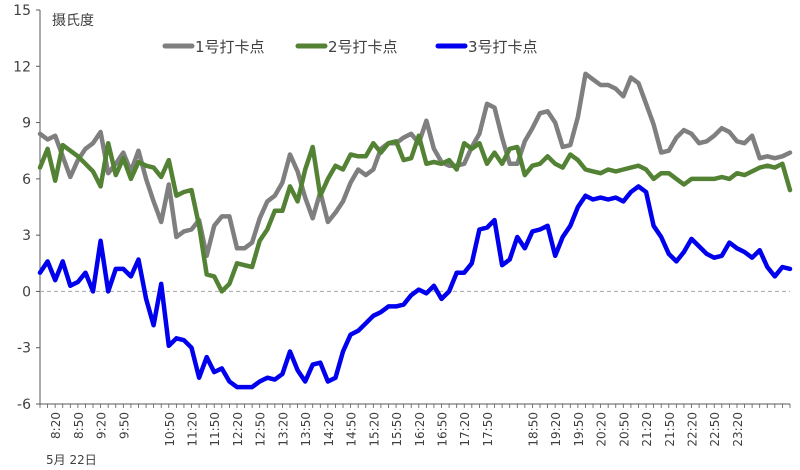 The height and width of the screenshot is (470, 800). What do you see at coordinates (230, 47) in the screenshot?
I see `legend-label-1: 1号打卡点` at bounding box center [230, 47].